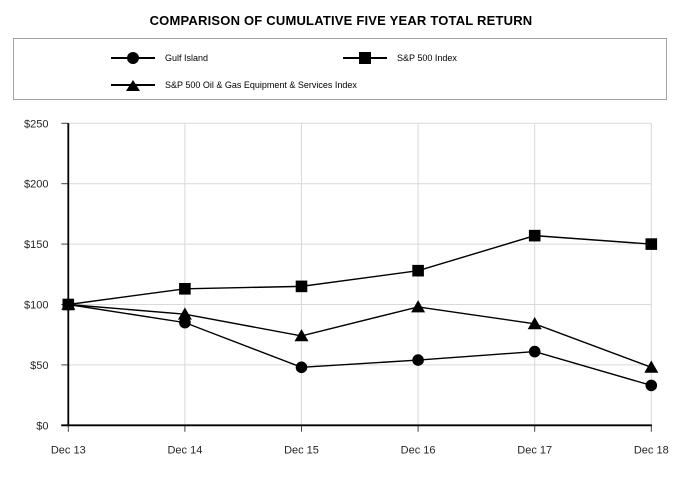 The image size is (682, 480). Describe the element at coordinates (184, 450) in the screenshot. I see `x-tick-label: Dec 14` at that location.